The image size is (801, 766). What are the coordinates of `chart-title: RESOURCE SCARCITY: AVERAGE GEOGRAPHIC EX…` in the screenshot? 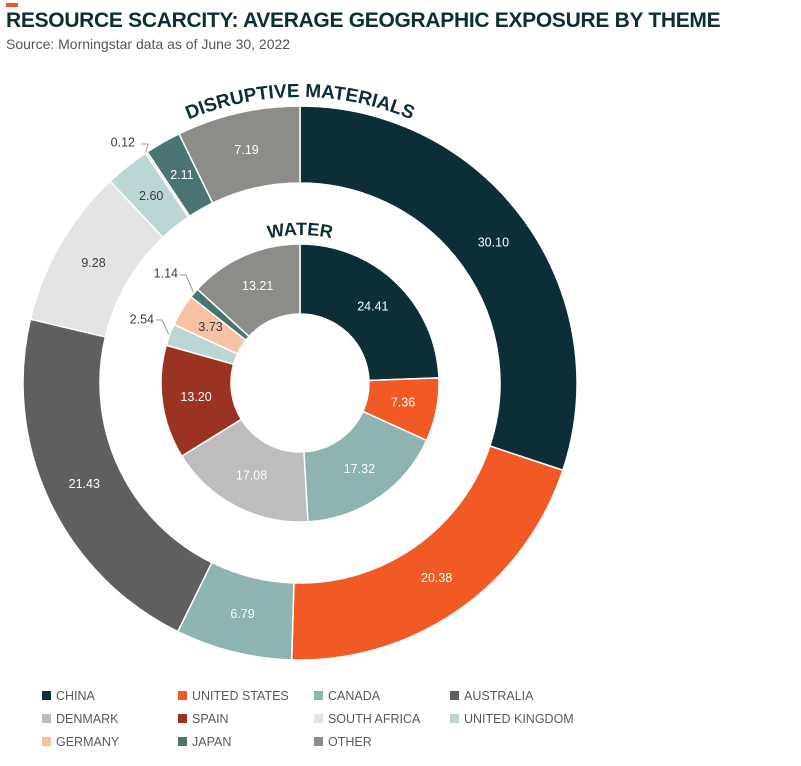 It's located at (363, 20).